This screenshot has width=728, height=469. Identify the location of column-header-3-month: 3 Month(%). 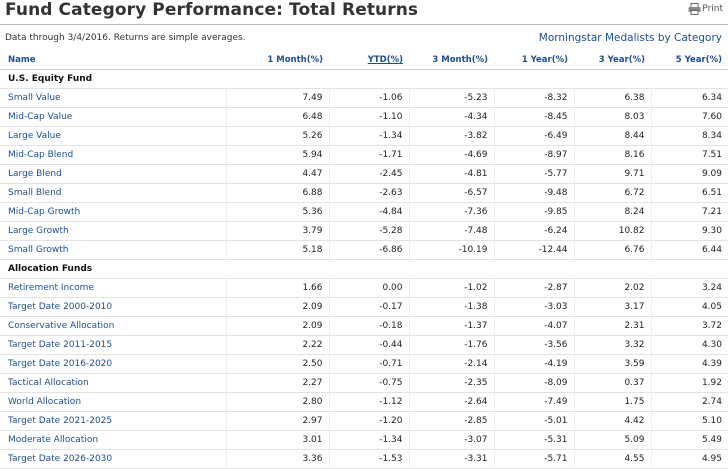
(460, 60).